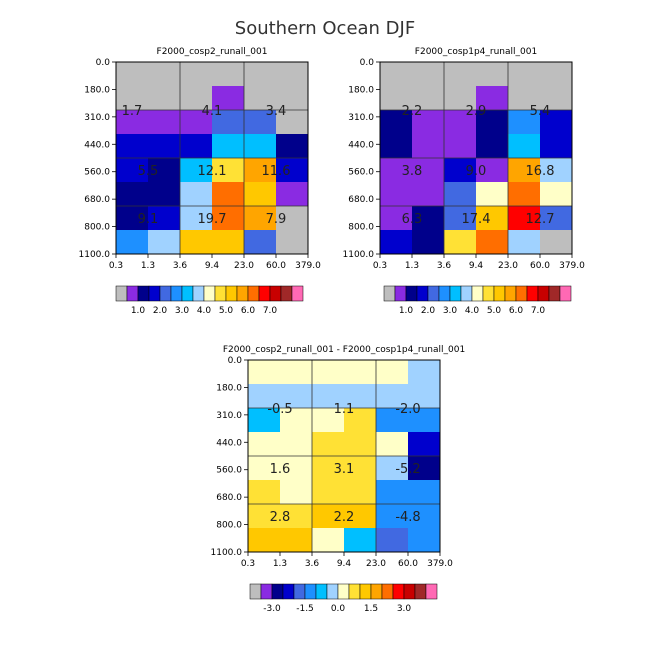  Describe the element at coordinates (359, 255) in the screenshot. I see `y-tick-label: 1100.0` at that location.